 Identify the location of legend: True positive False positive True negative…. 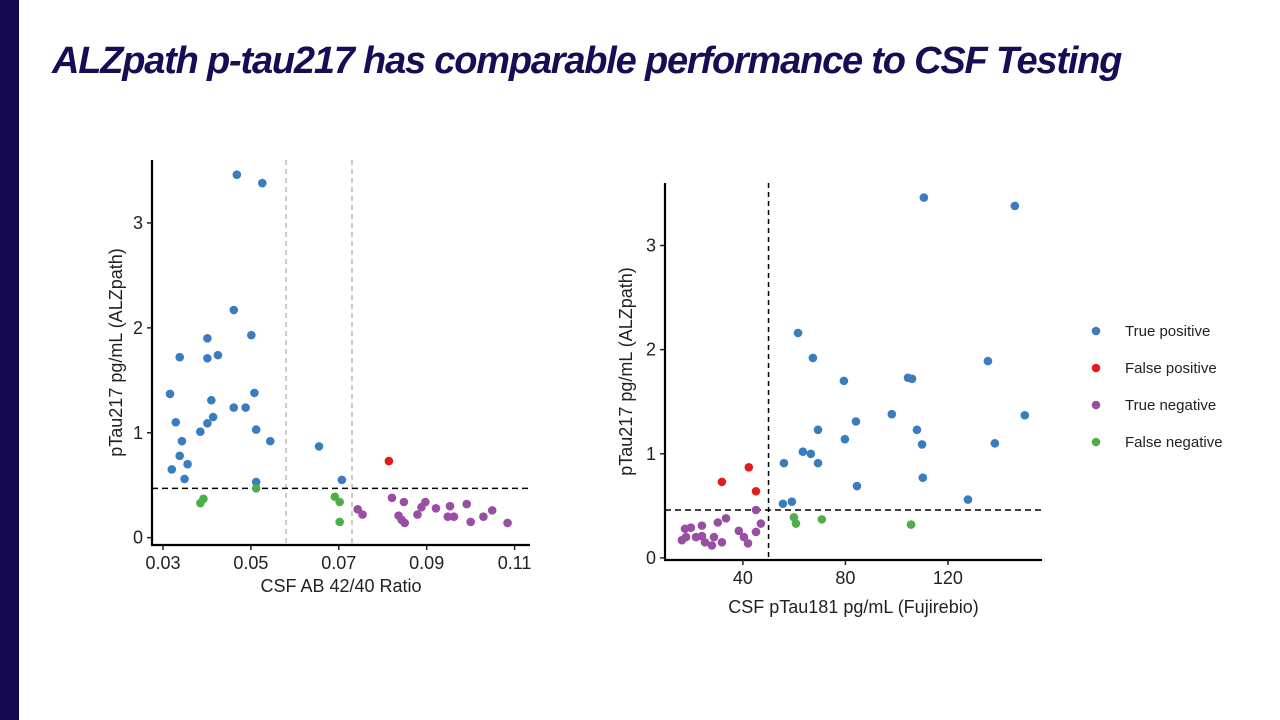
(1157, 387).